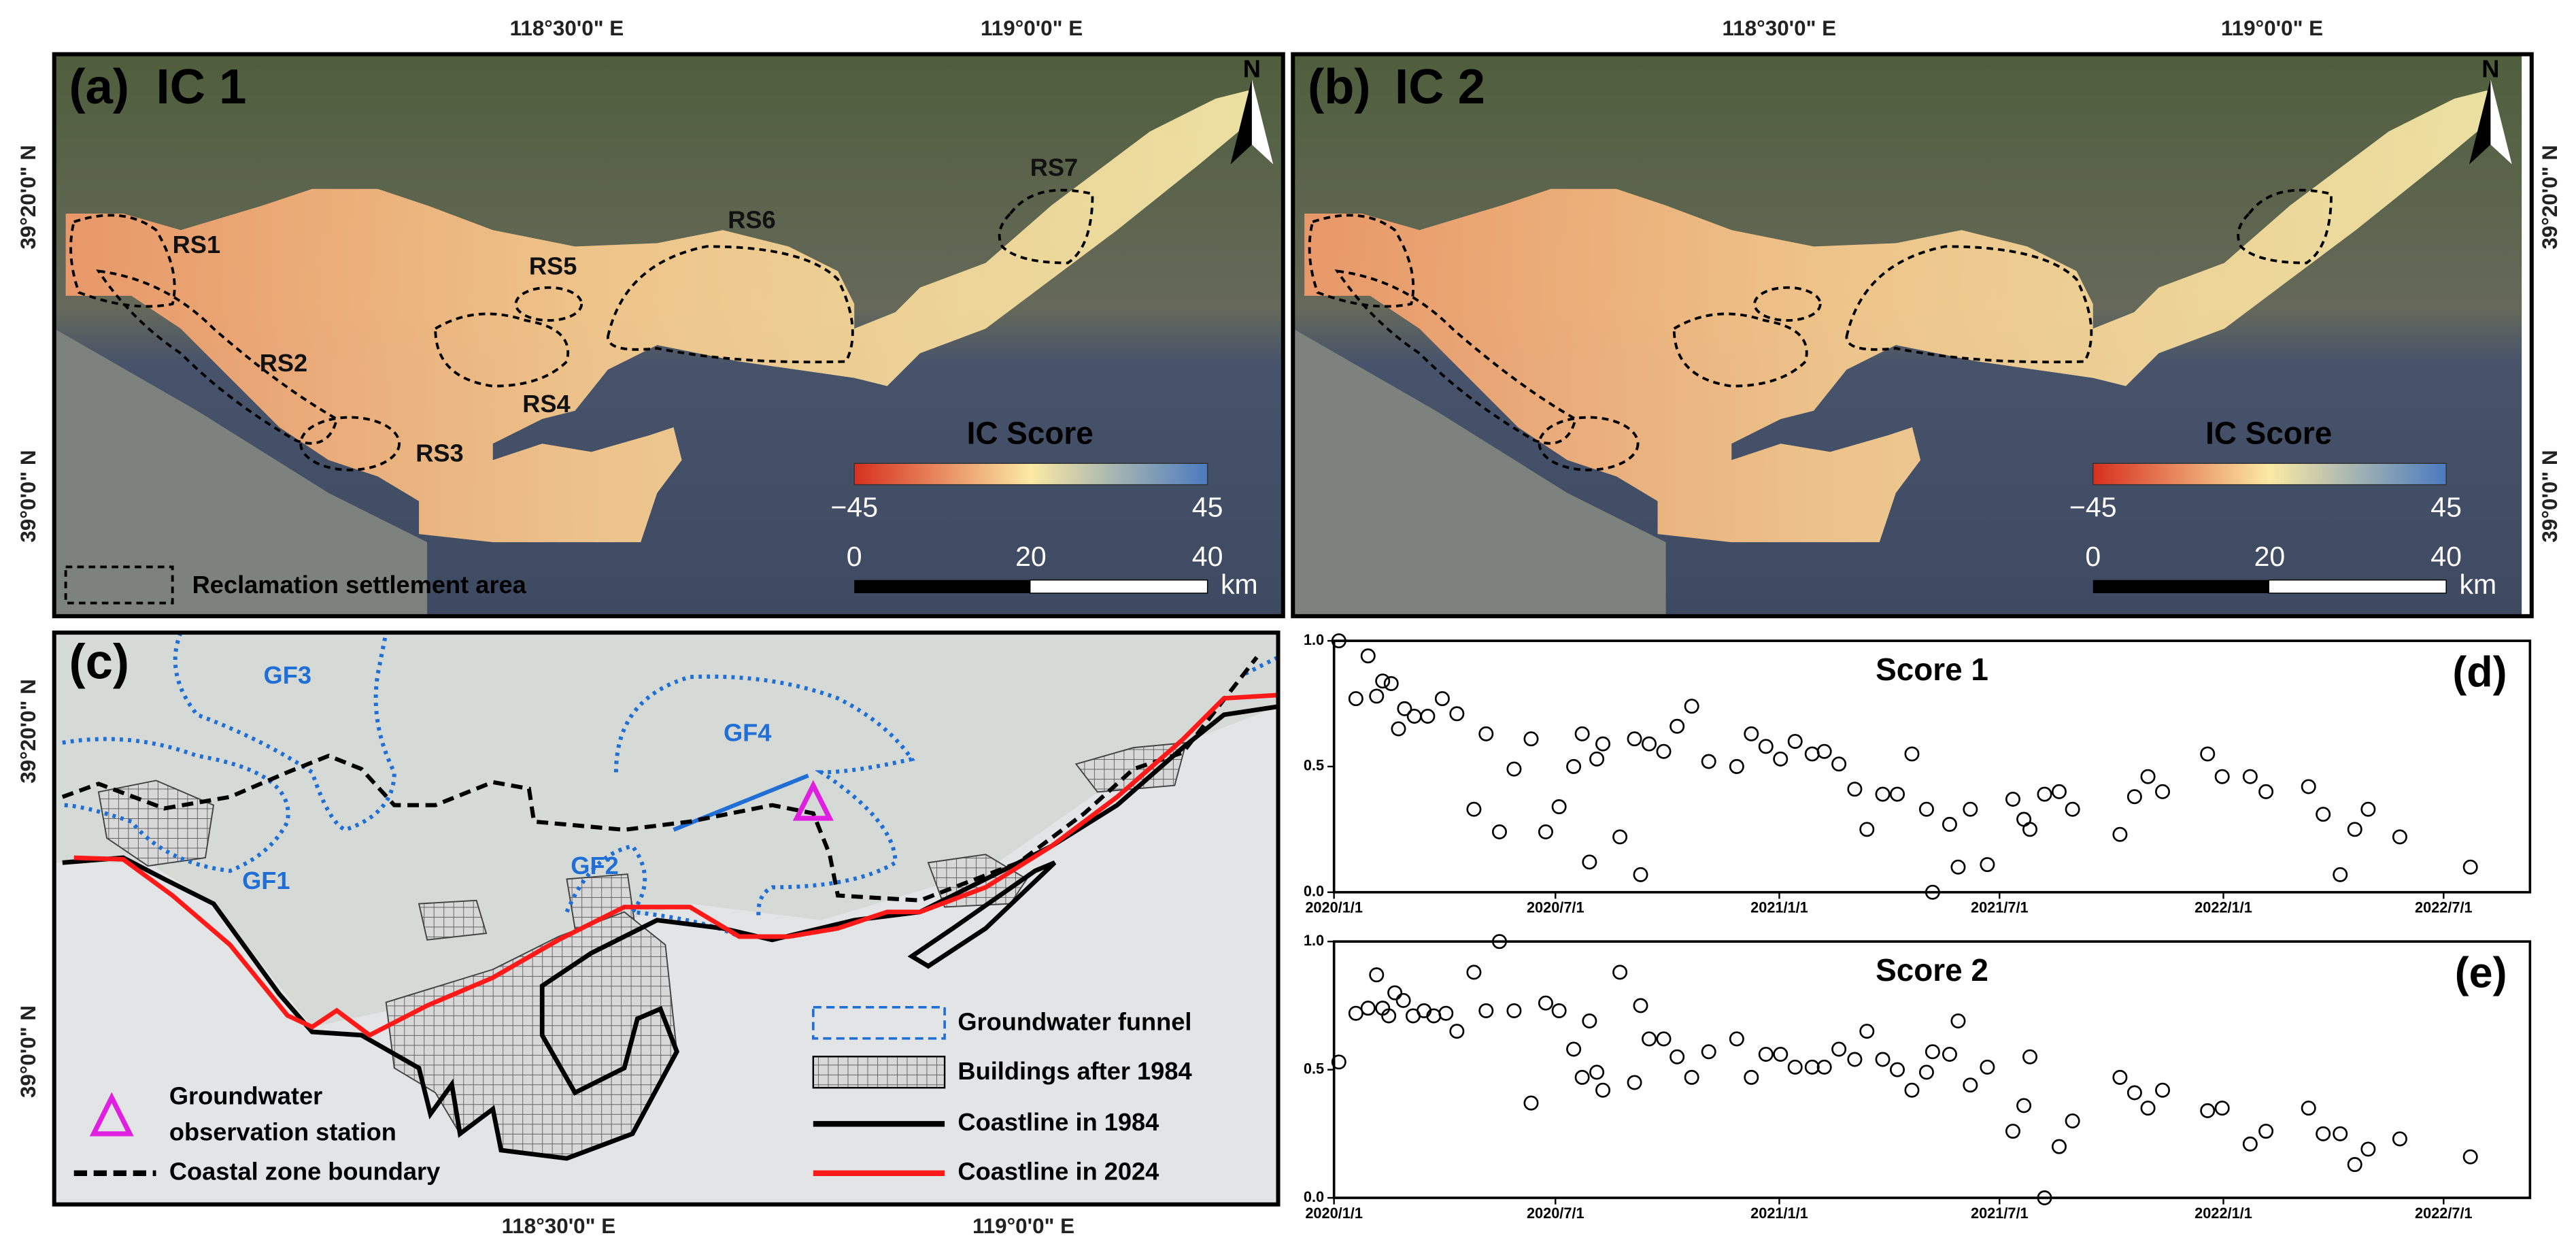  What do you see at coordinates (501, 350) in the screenshot?
I see `rs4-outline` at bounding box center [501, 350].